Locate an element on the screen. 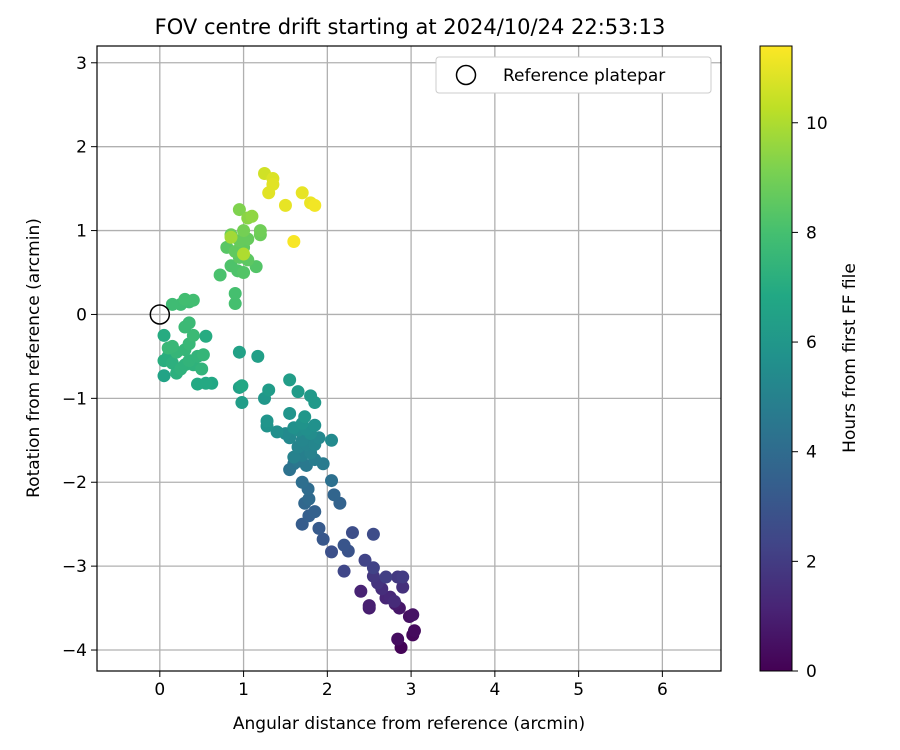  colorbar-tick-label: 0 is located at coordinates (811, 672).